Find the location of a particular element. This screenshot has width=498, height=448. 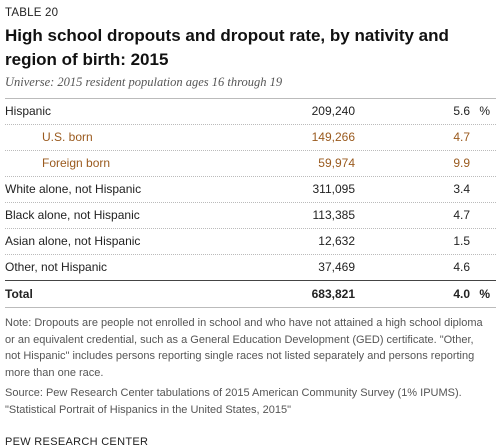

row-count: 311,095 is located at coordinates (334, 189).